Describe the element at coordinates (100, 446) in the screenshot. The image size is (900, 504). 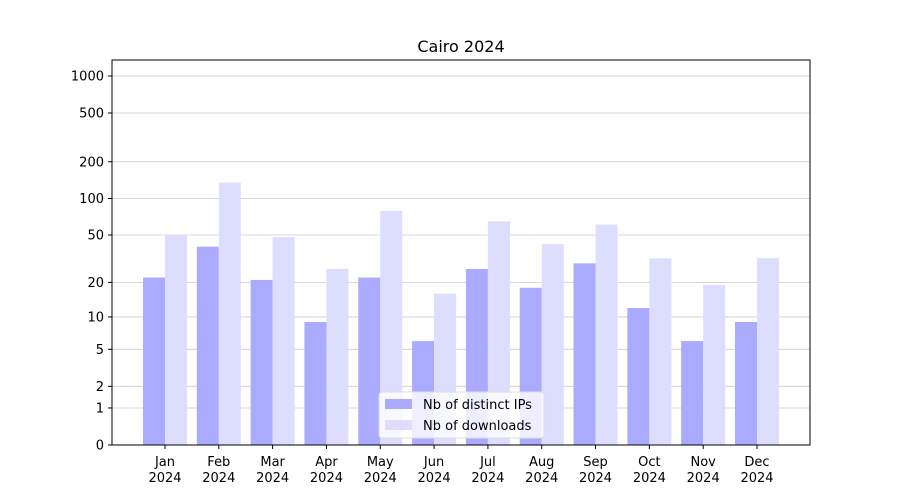
I see `y-tick-label: 0` at that location.